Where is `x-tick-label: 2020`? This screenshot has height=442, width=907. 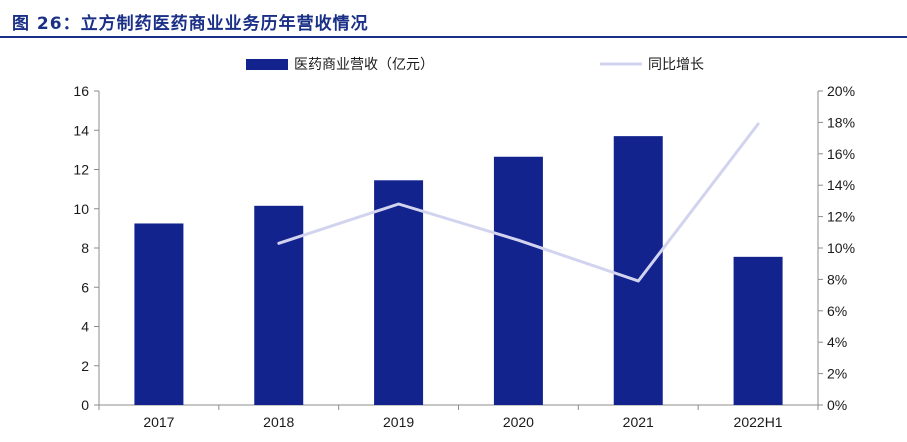
x-tick-label: 2020 is located at coordinates (518, 422).